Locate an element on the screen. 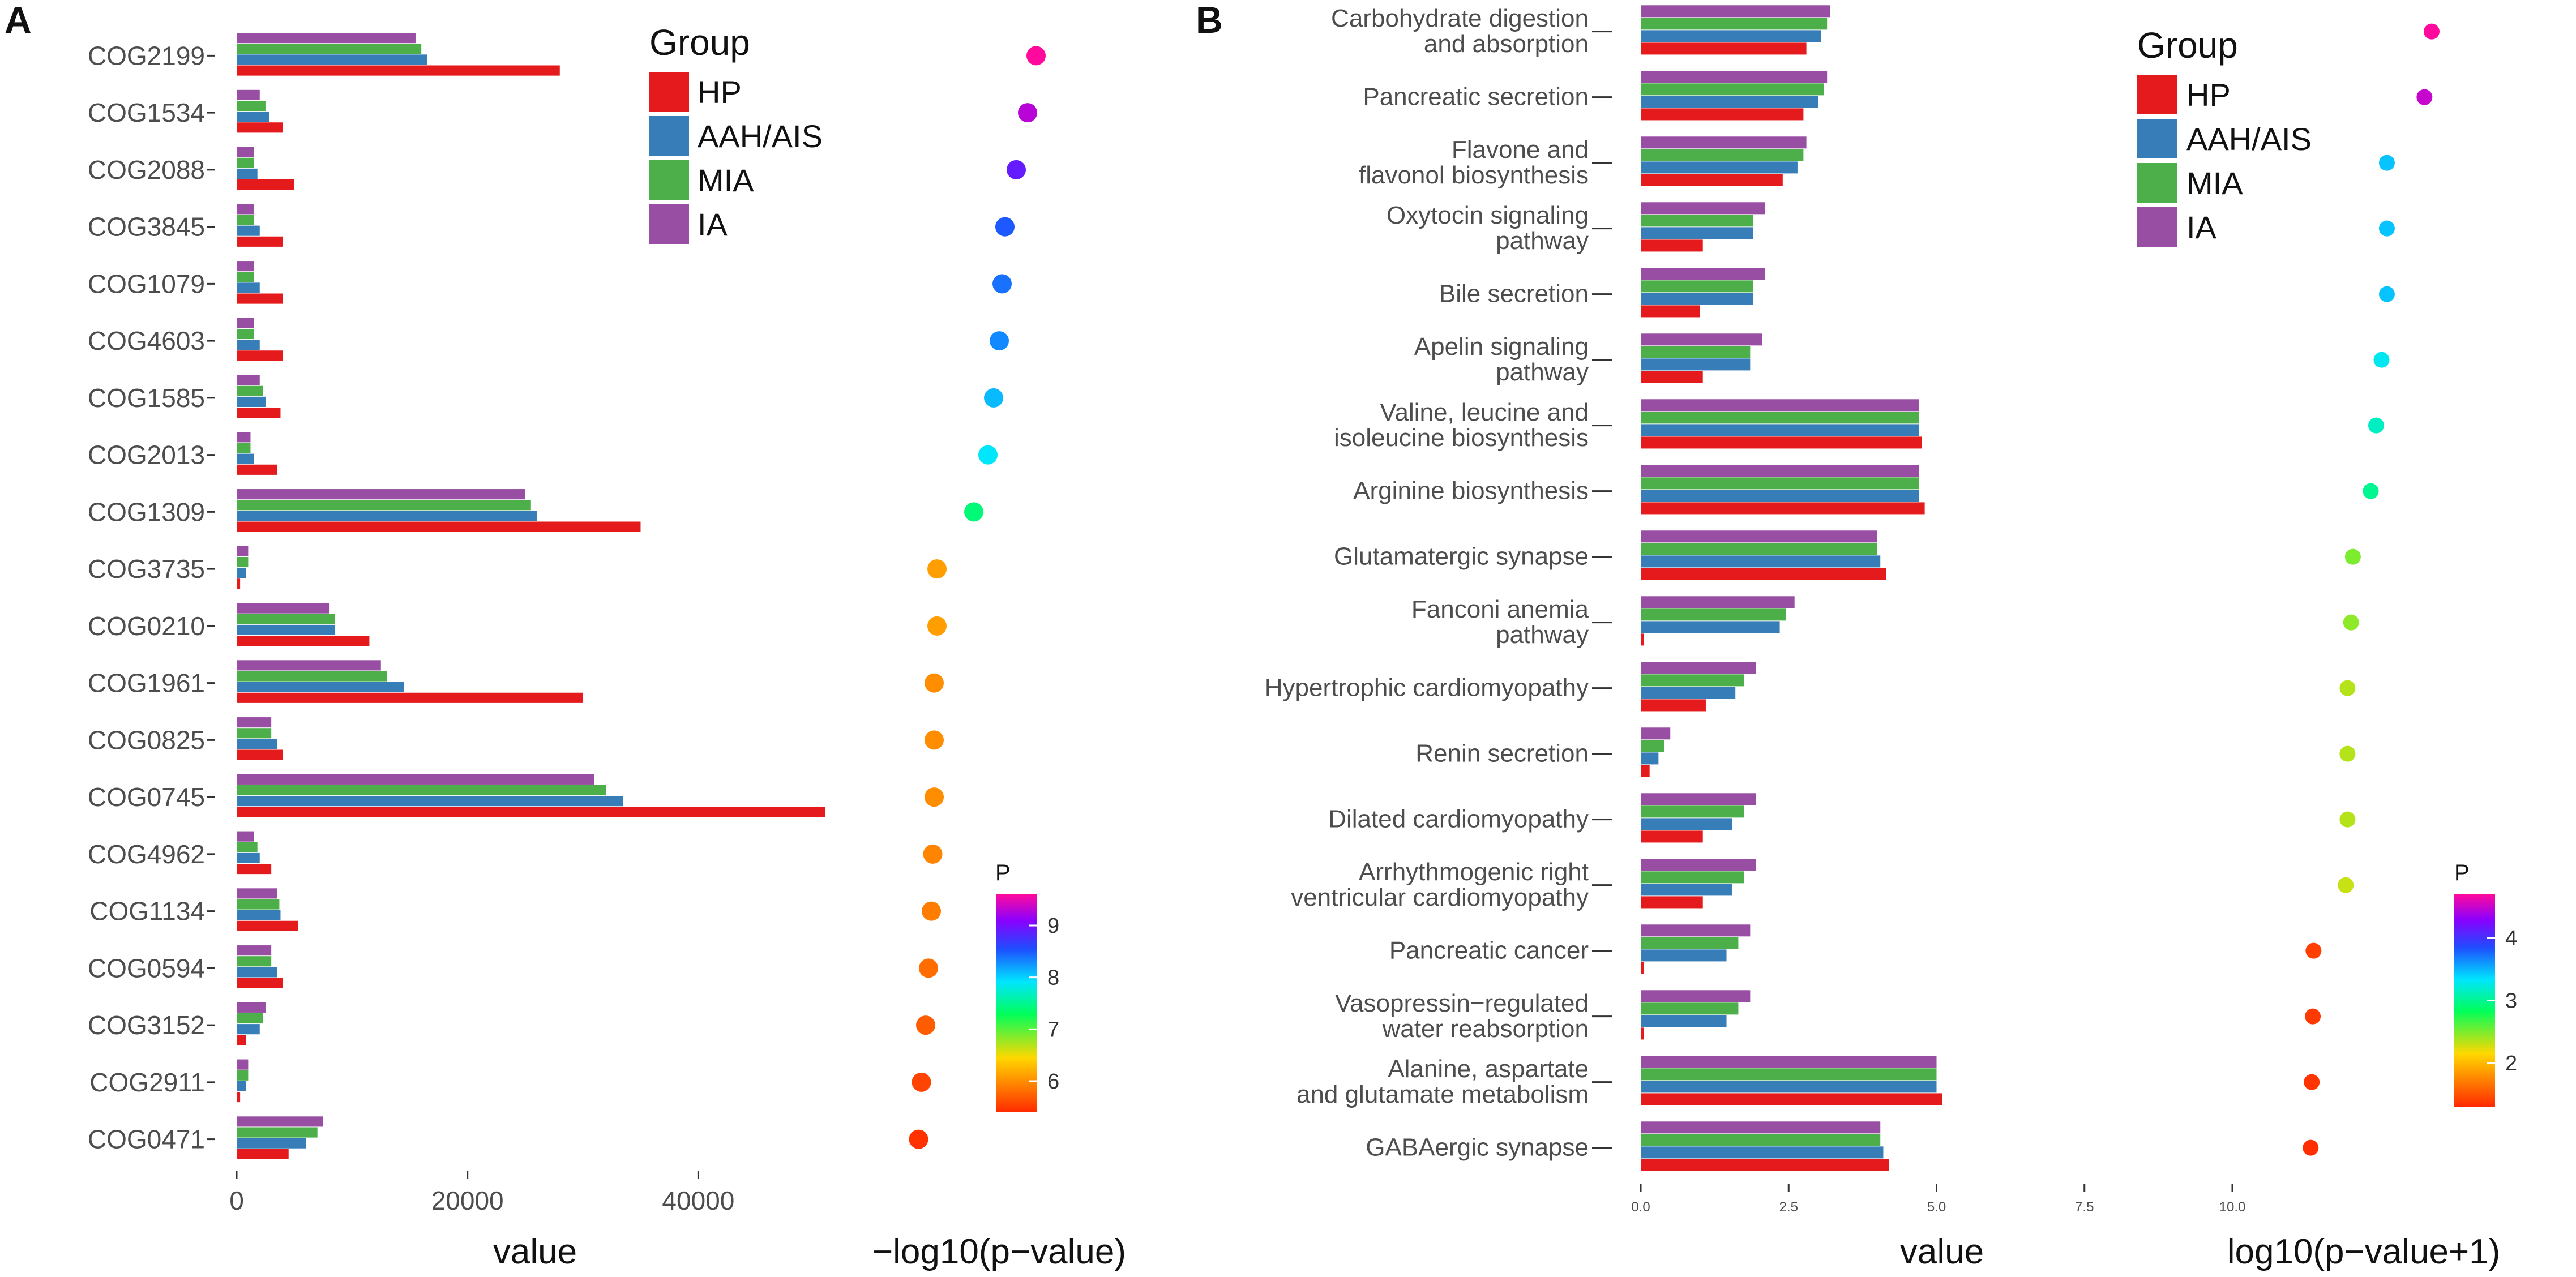 Image resolution: width=2576 pixels, height=1277 pixels. panel-a-category-label: COG1534 is located at coordinates (146, 112).